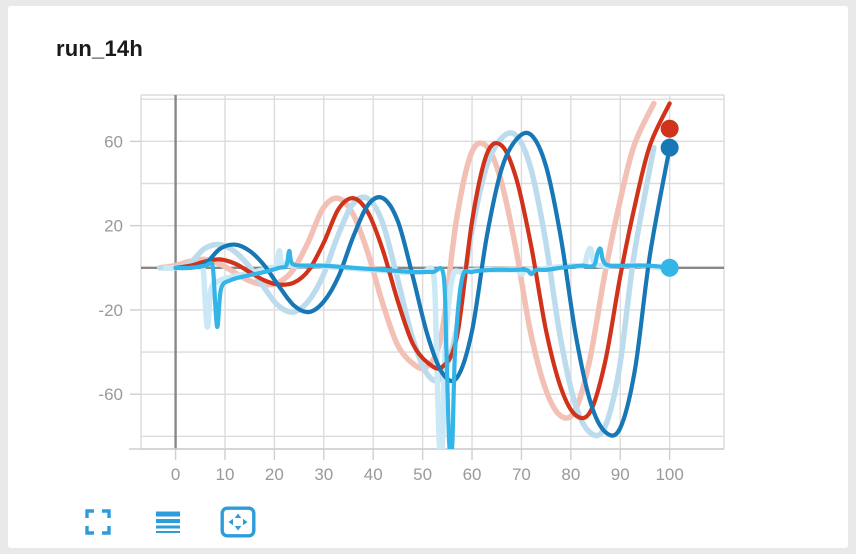 The height and width of the screenshot is (554, 856). What do you see at coordinates (521, 474) in the screenshot?
I see `x-tick-label: 70` at bounding box center [521, 474].